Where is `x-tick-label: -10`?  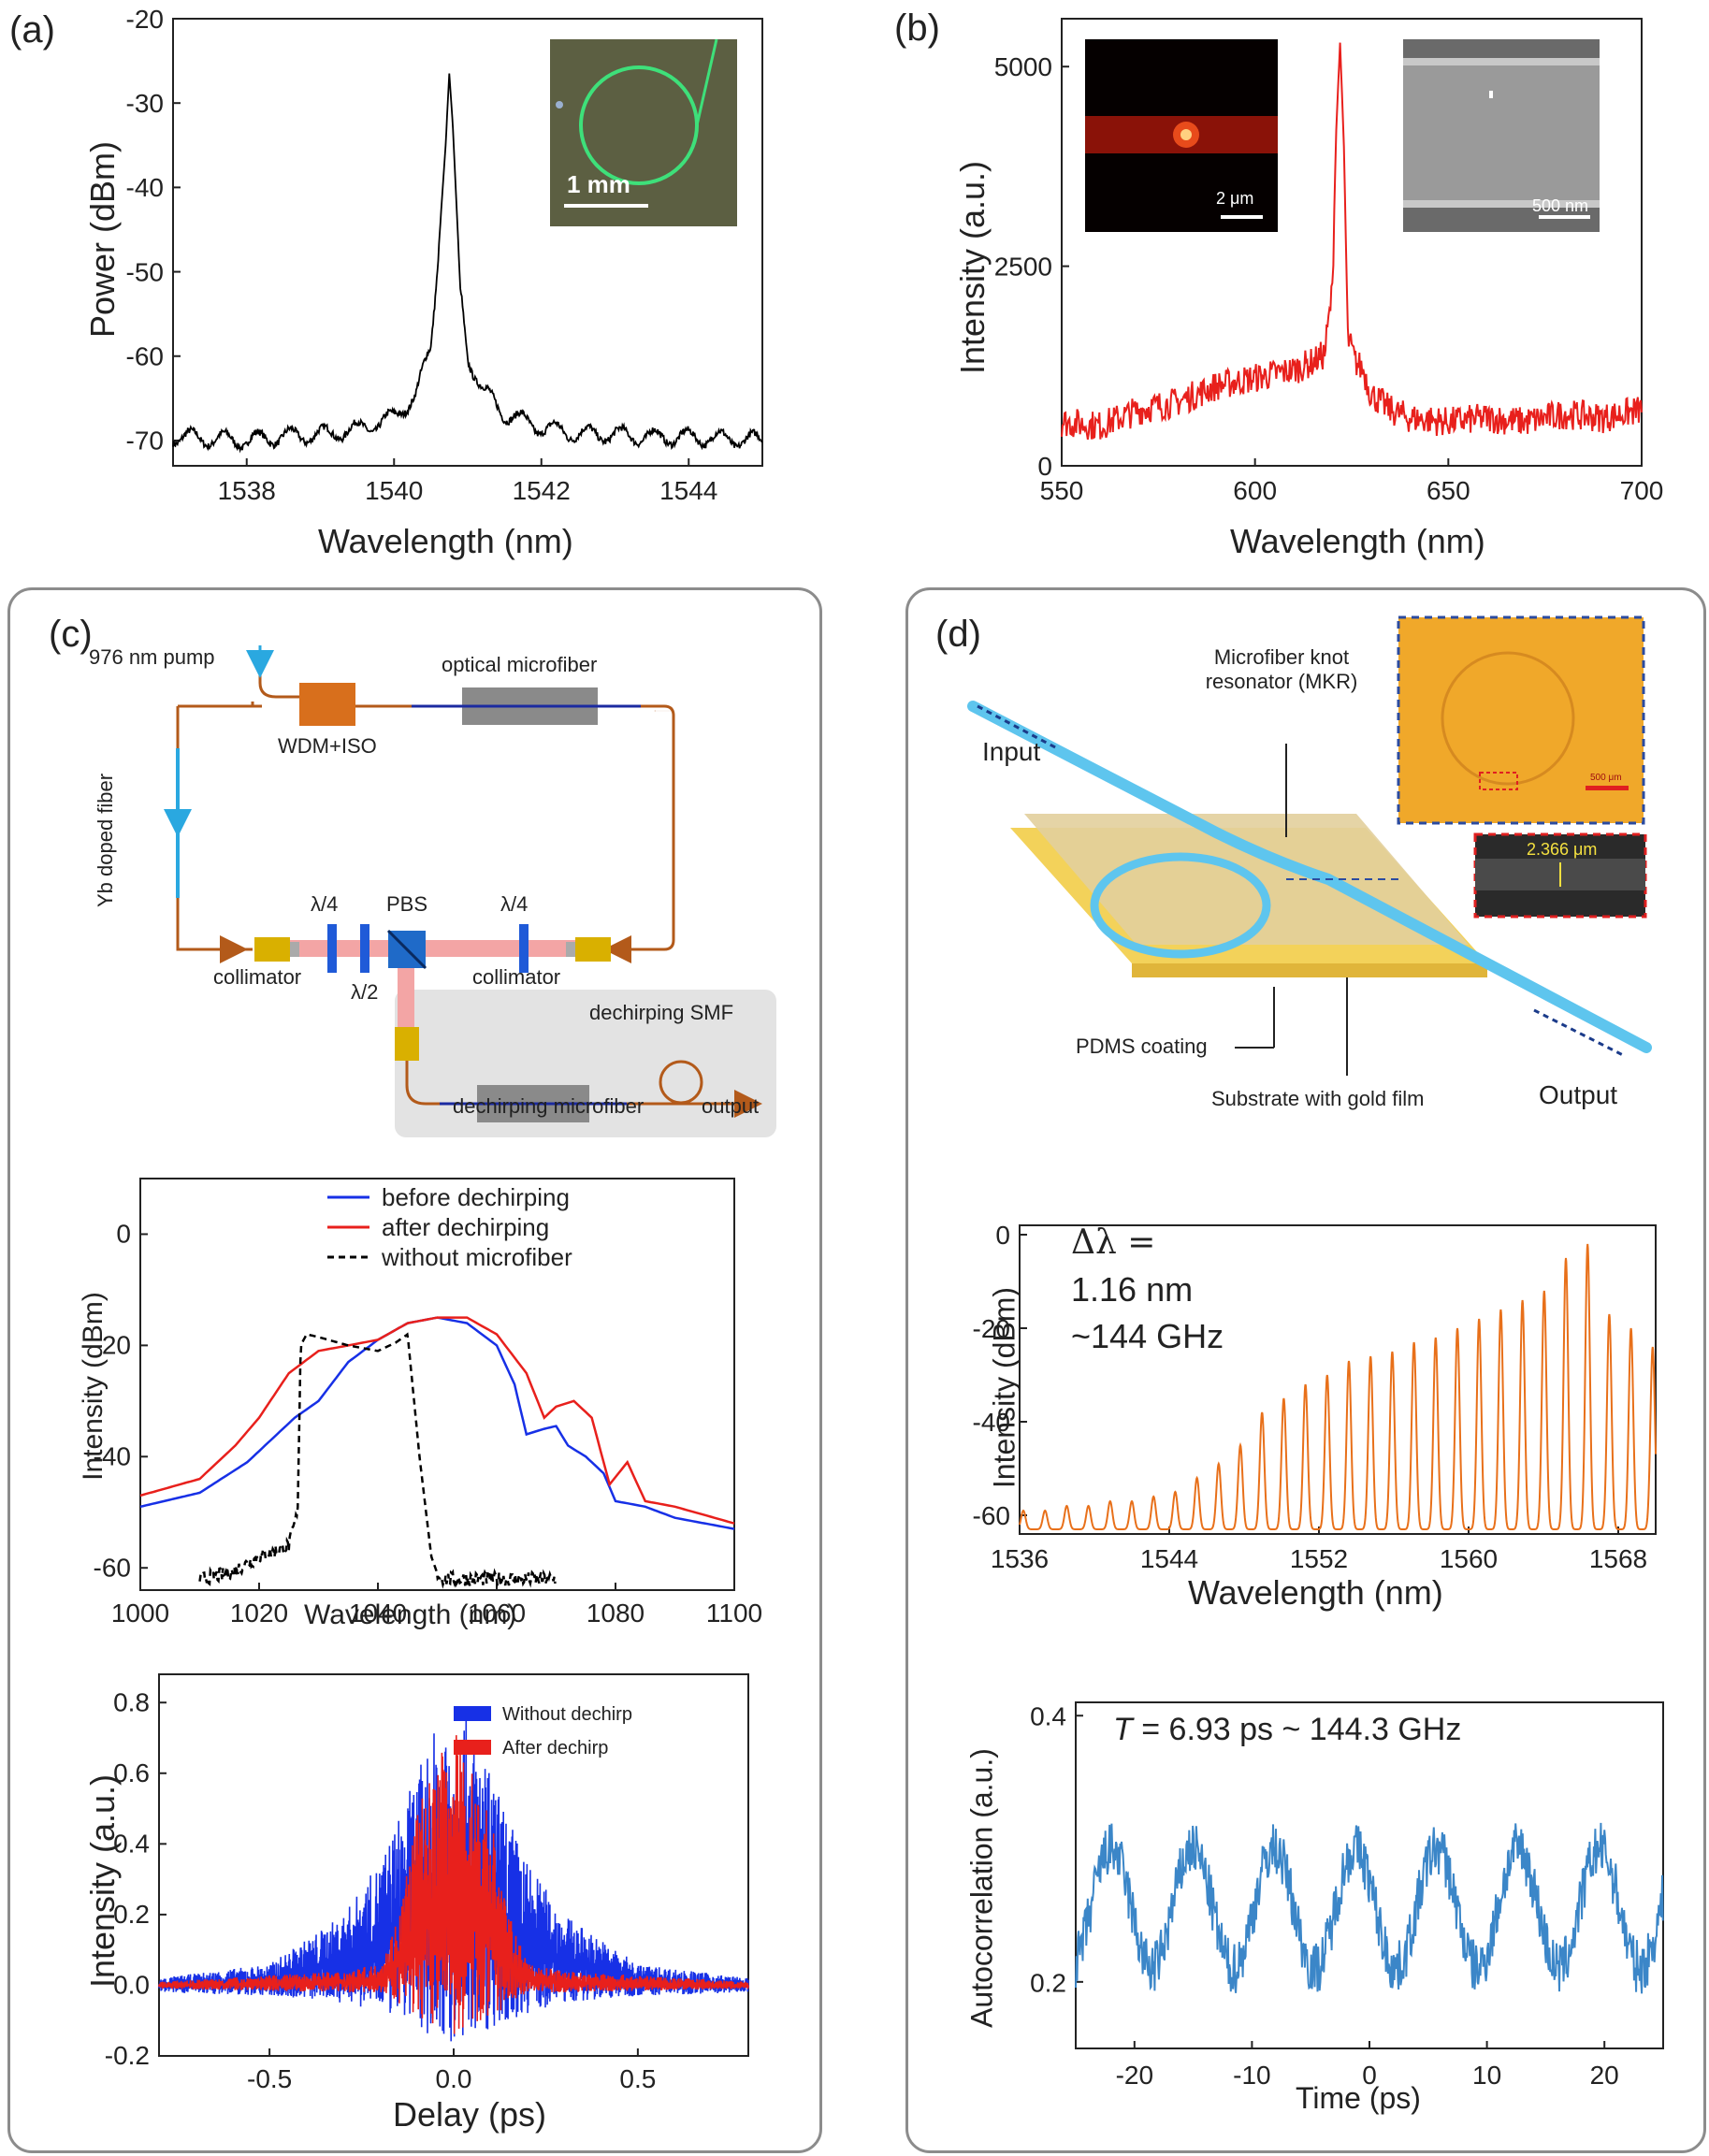
x-tick-label: -10 is located at coordinates (1251, 2075).